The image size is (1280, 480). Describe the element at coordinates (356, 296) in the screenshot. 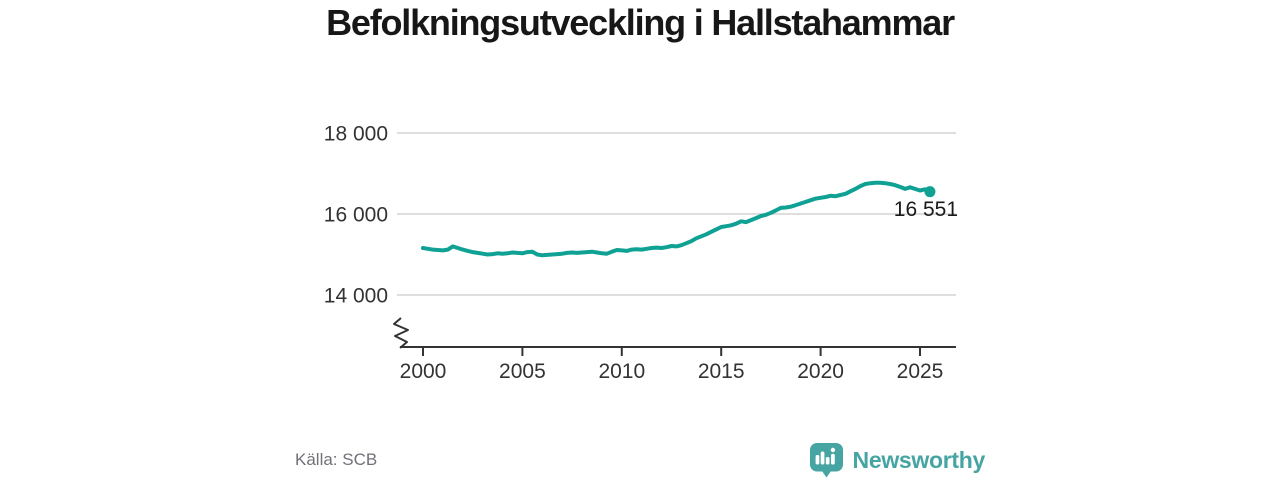

I see `y-axis-tick-label: 14 000` at that location.